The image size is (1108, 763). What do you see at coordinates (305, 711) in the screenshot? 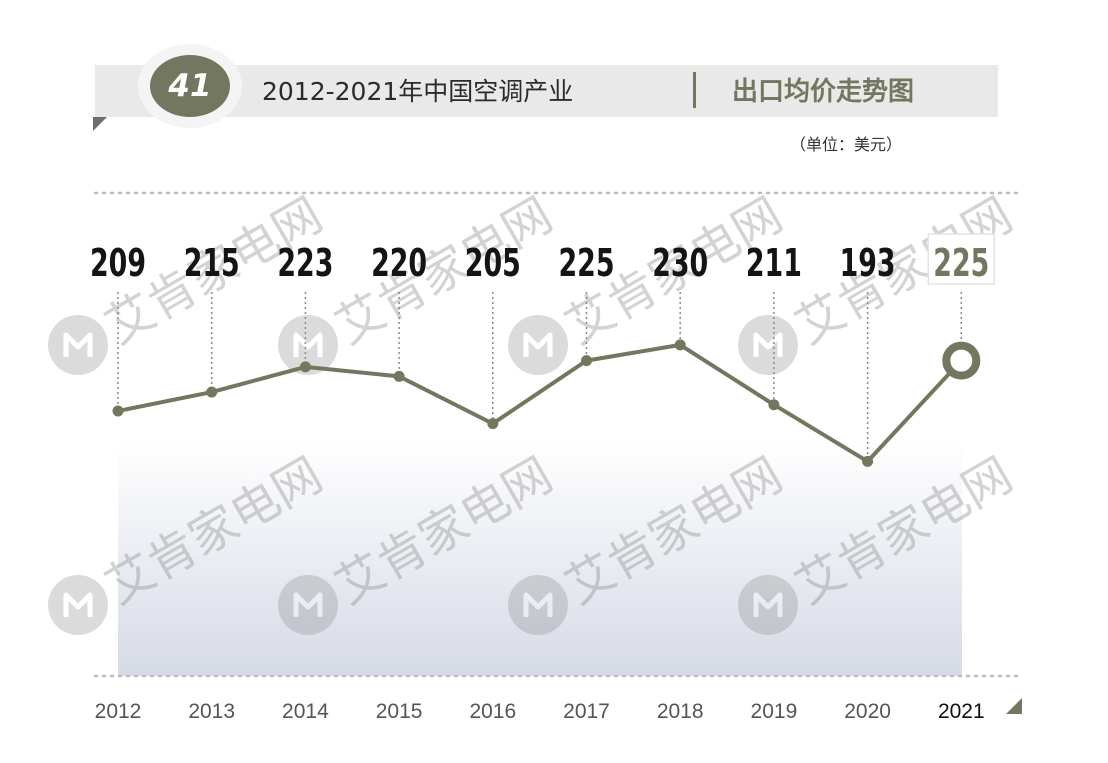
I see `x-tick-label: 2014` at bounding box center [305, 711].